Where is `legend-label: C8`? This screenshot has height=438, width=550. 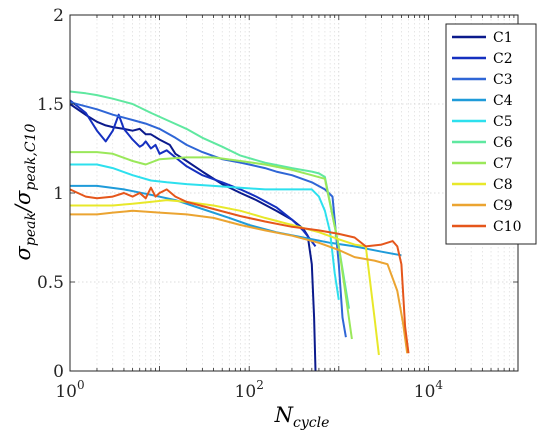
legend-label: C8 is located at coordinates (503, 185).